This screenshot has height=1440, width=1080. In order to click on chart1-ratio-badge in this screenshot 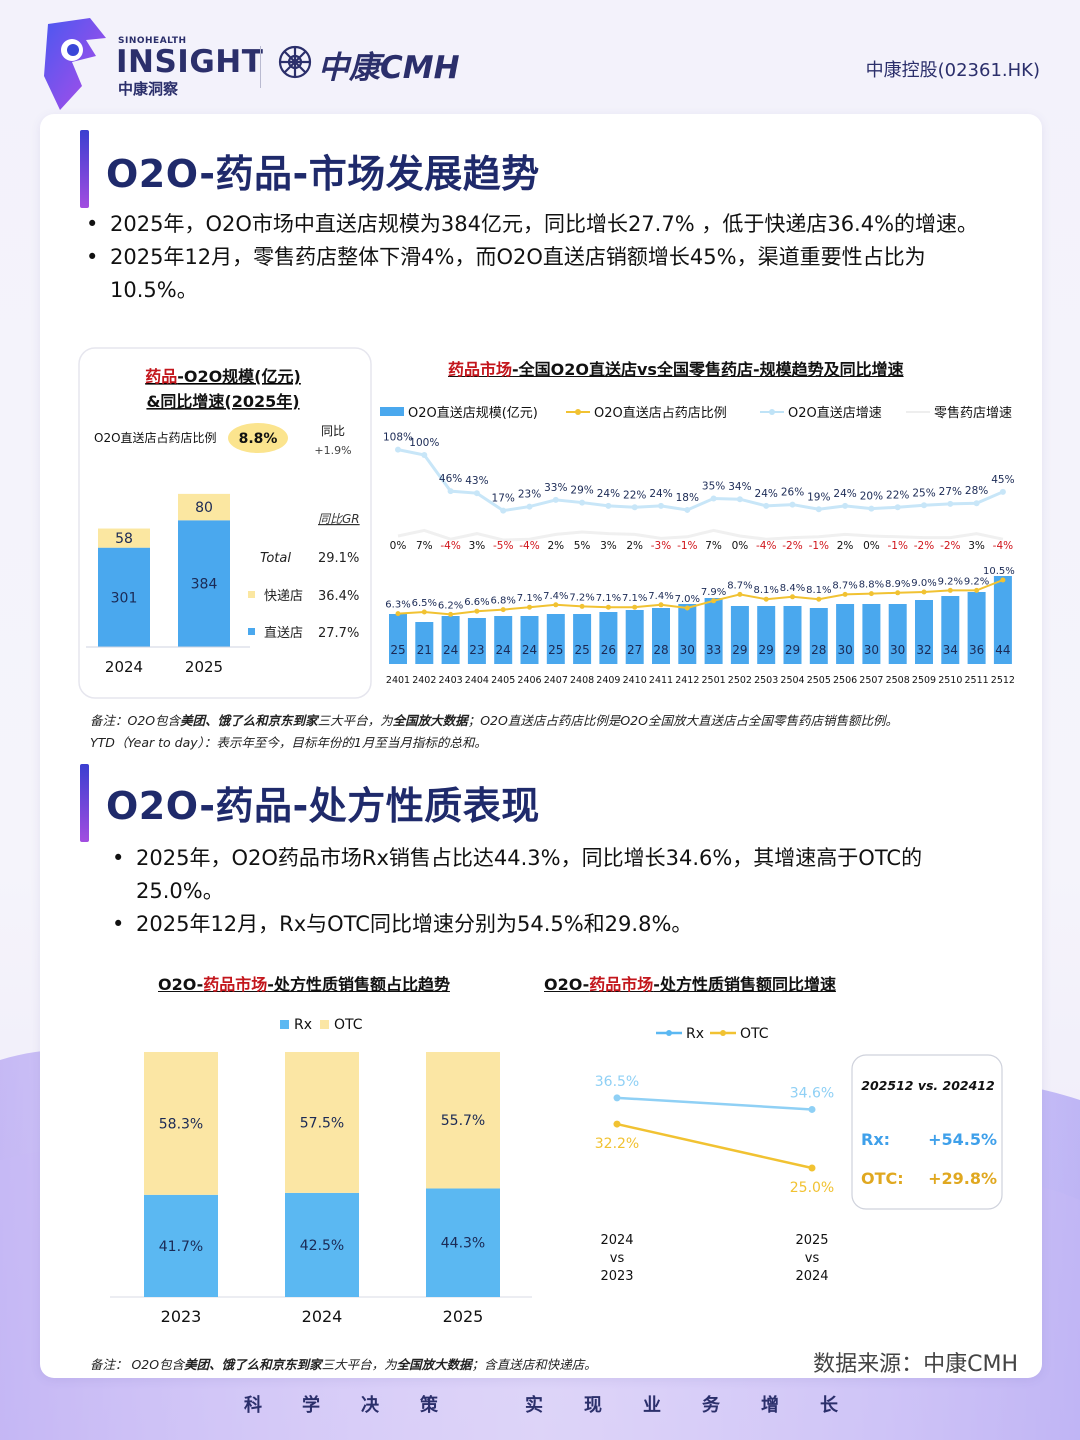, I will do `click(258, 438)`.